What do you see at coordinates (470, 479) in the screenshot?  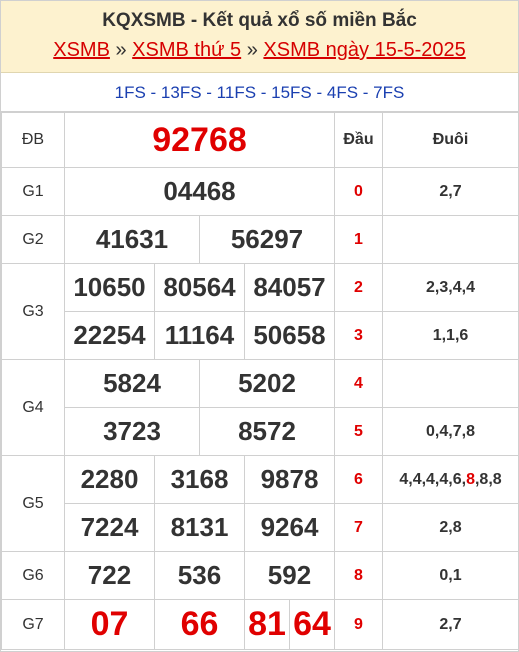 I see `duoi-6-highlight: 8` at bounding box center [470, 479].